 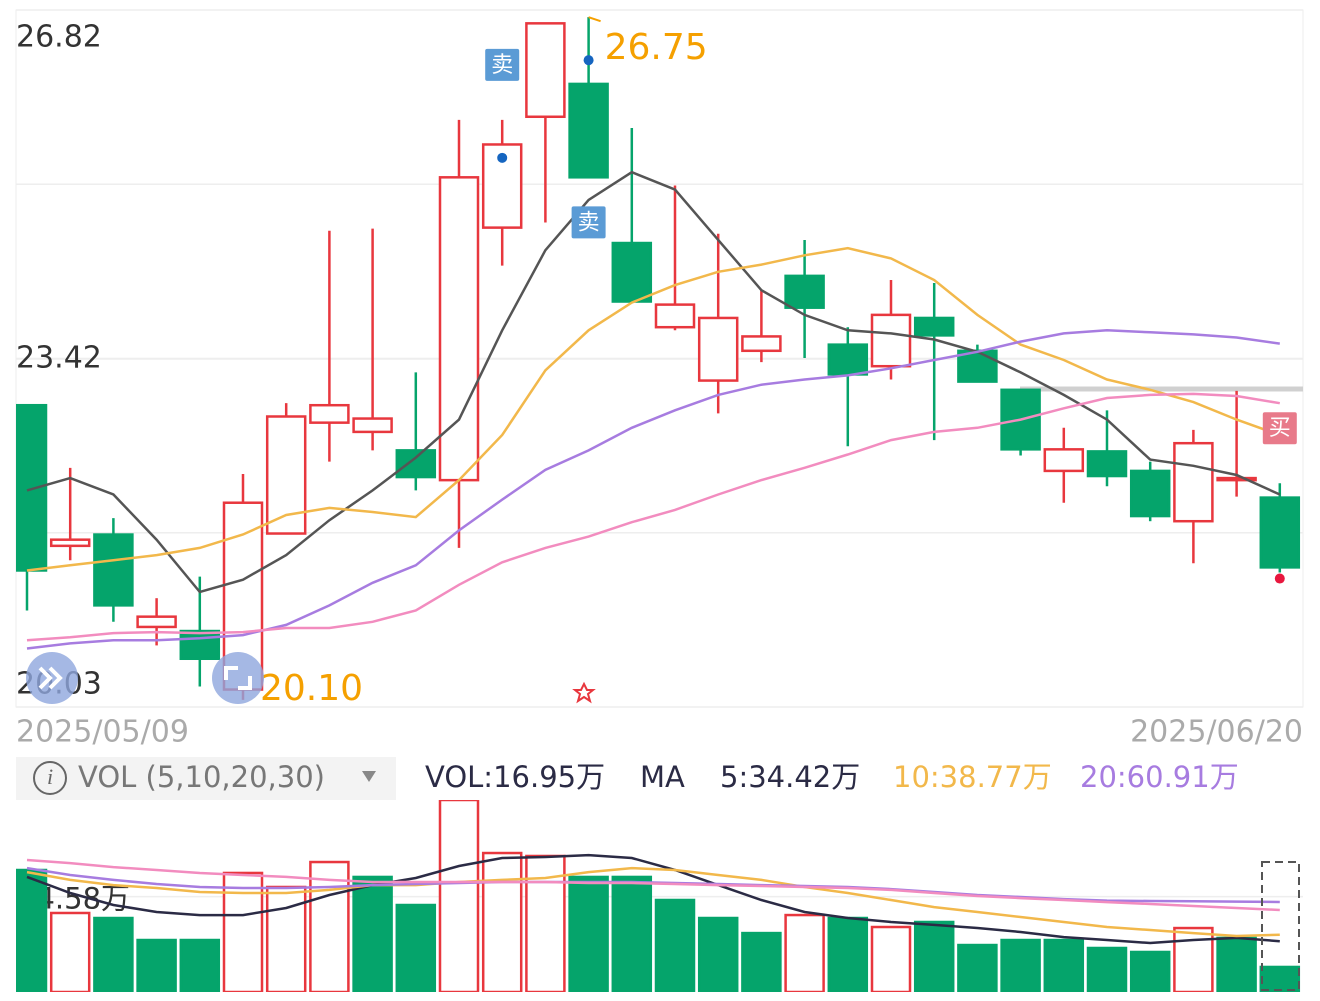 What do you see at coordinates (594, 19) in the screenshot?
I see `max-pointer` at bounding box center [594, 19].